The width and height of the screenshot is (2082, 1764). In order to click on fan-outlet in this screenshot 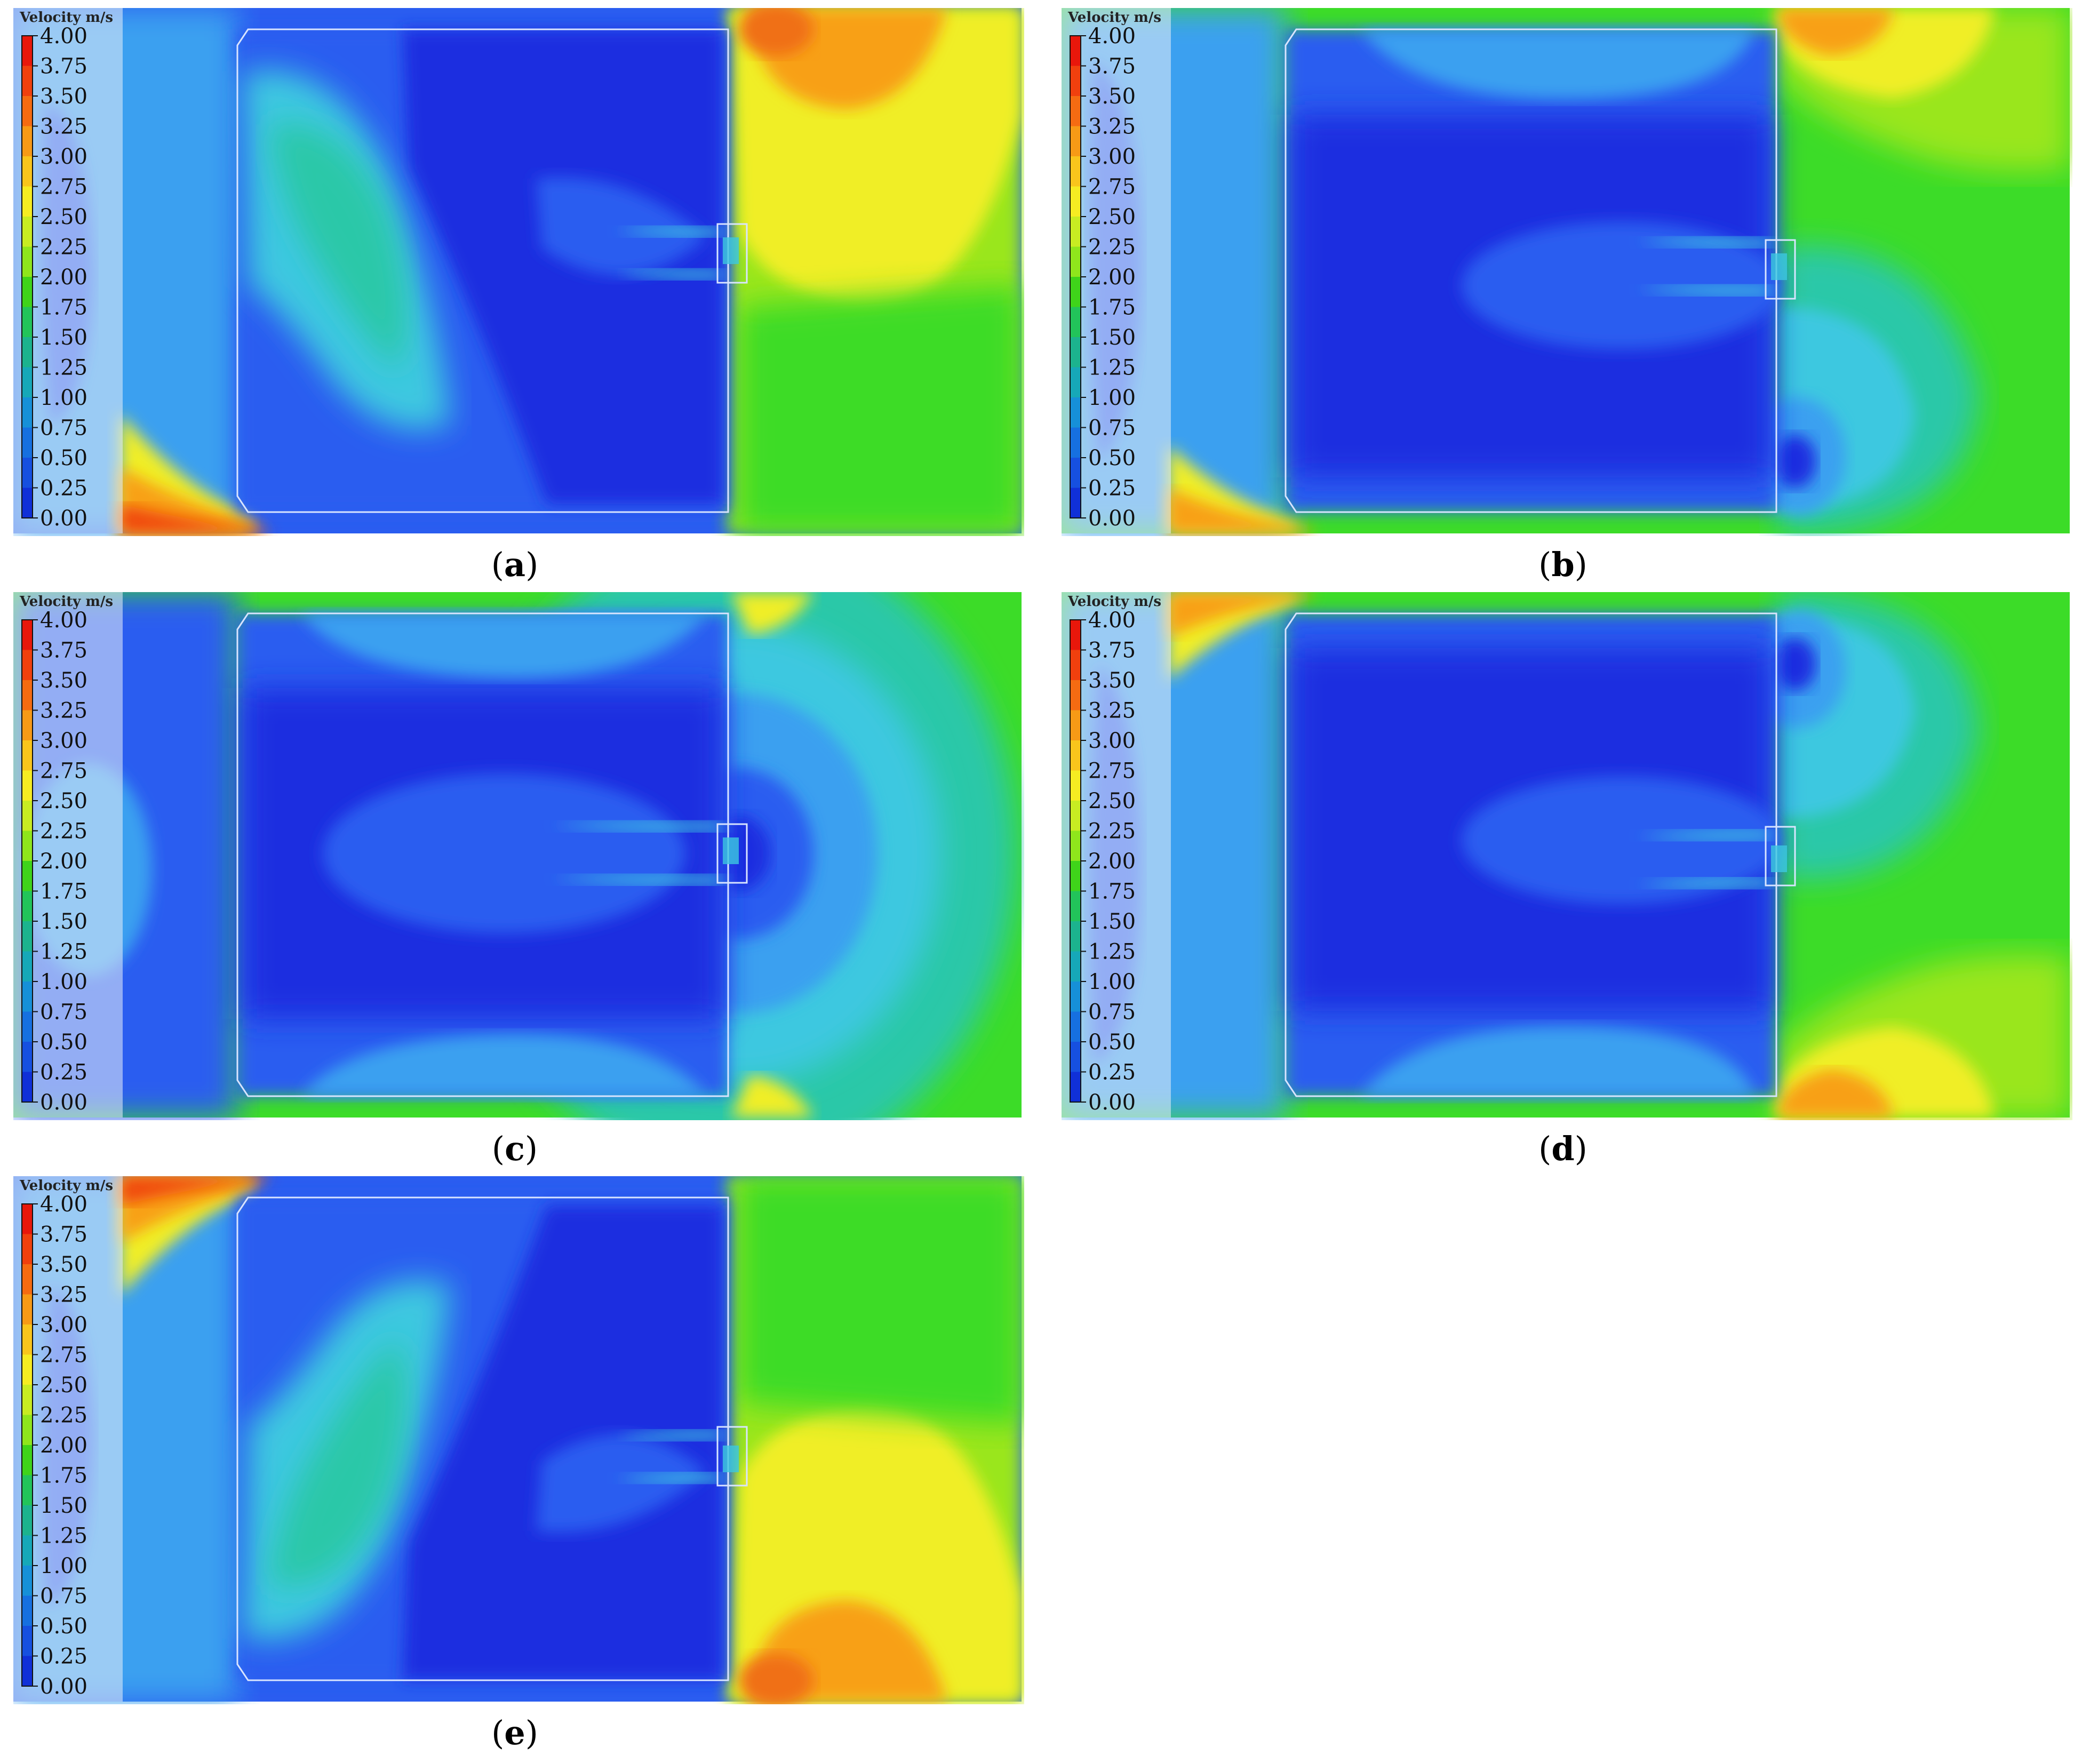, I will do `click(1779, 859)`.